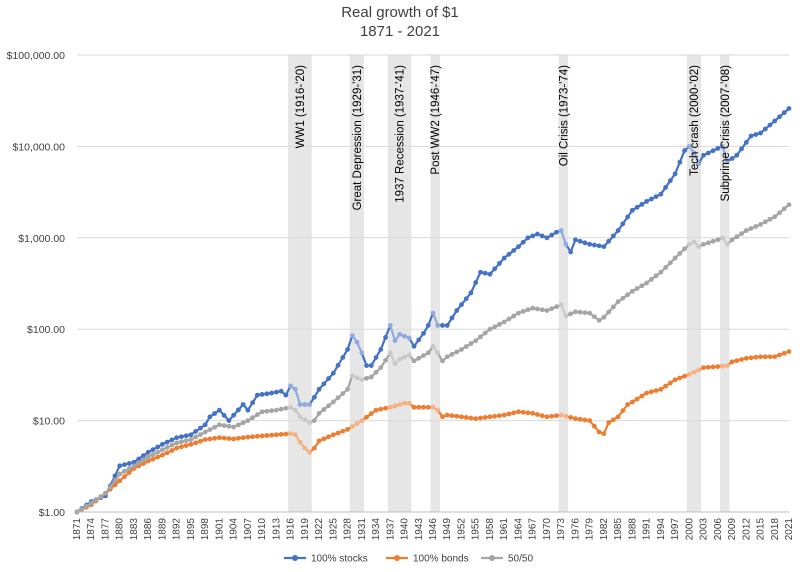 This screenshot has width=800, height=572. Describe the element at coordinates (704, 529) in the screenshot. I see `x-tick-label: 2003` at that location.